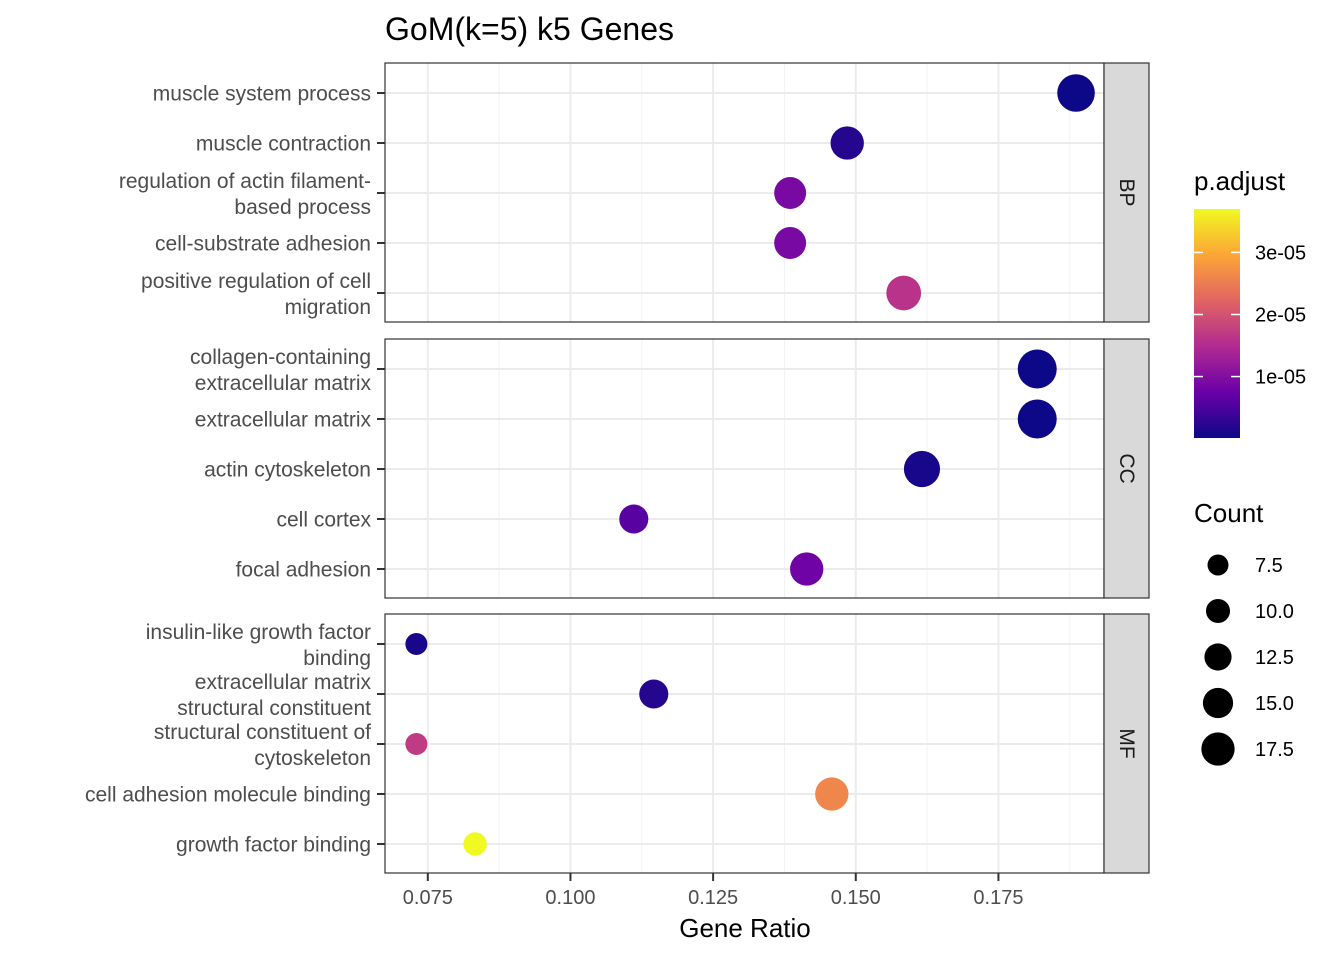  I want to click on color-legend-label: 2e-05, so click(1280, 316).